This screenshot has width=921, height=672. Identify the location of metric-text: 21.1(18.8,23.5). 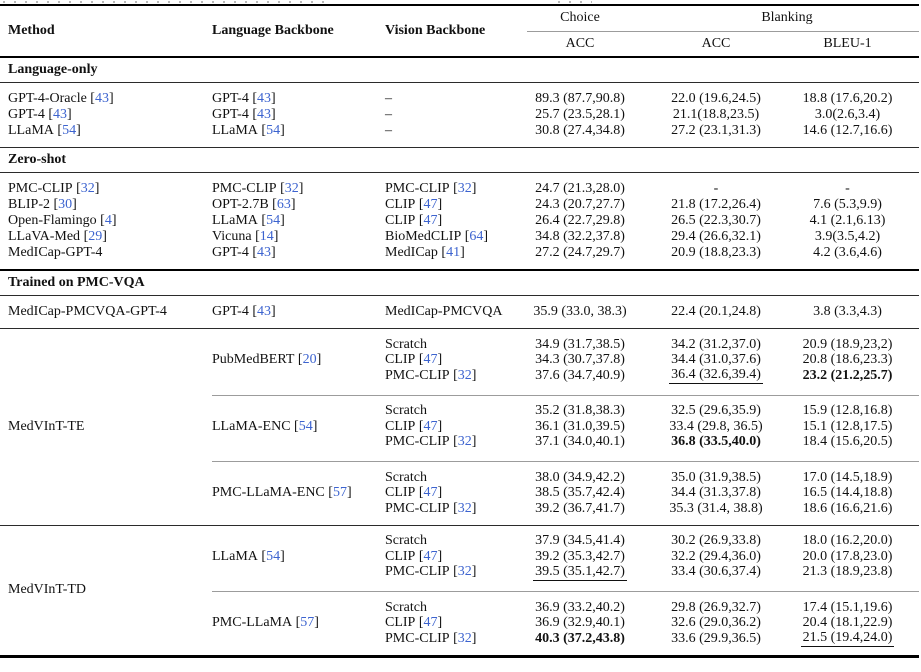
(716, 114).